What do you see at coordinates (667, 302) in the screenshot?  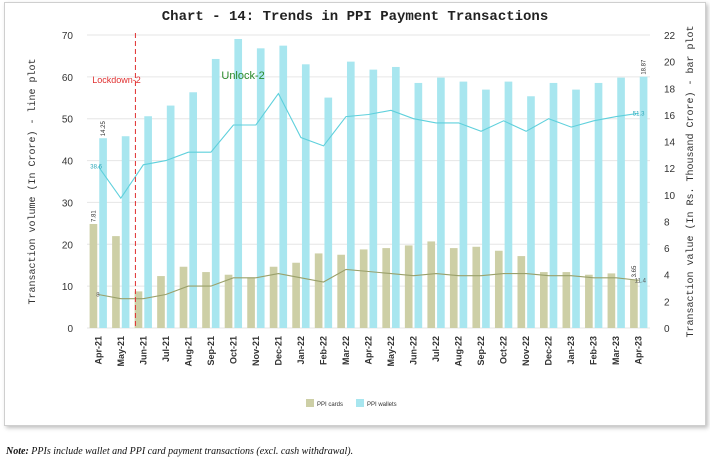 I see `right-tick-label: 2` at bounding box center [667, 302].